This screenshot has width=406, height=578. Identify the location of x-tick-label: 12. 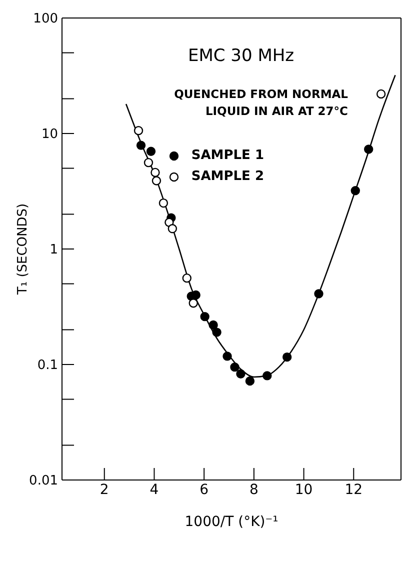
(353, 490).